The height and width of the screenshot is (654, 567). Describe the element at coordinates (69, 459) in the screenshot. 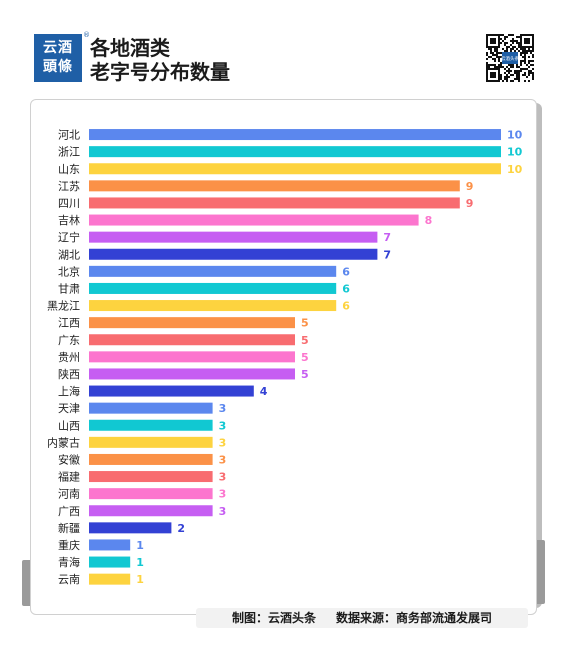

I see `category-label: 安徽` at that location.